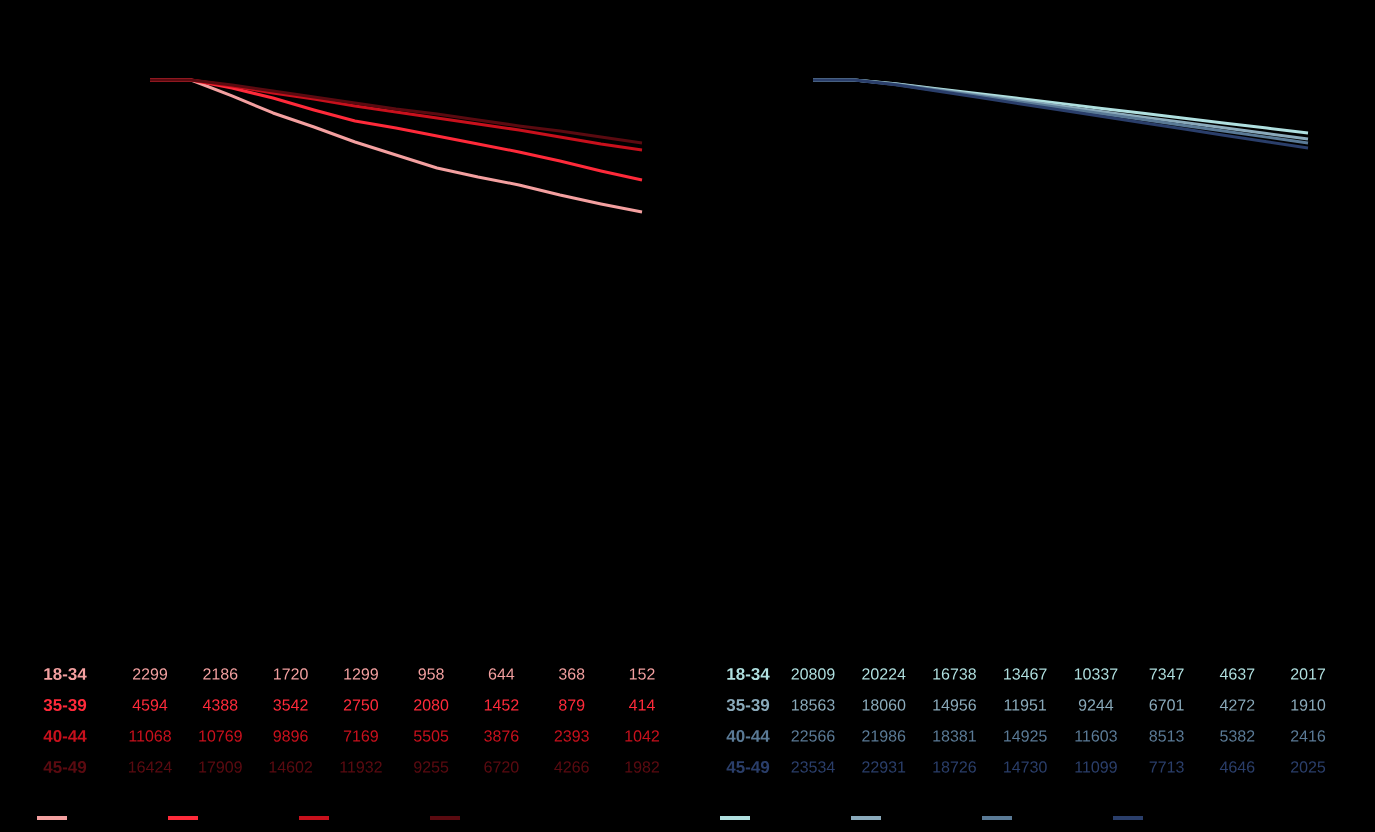 Image resolution: width=1375 pixels, height=832 pixels. What do you see at coordinates (1096, 674) in the screenshot?
I see `text: 10337` at bounding box center [1096, 674].